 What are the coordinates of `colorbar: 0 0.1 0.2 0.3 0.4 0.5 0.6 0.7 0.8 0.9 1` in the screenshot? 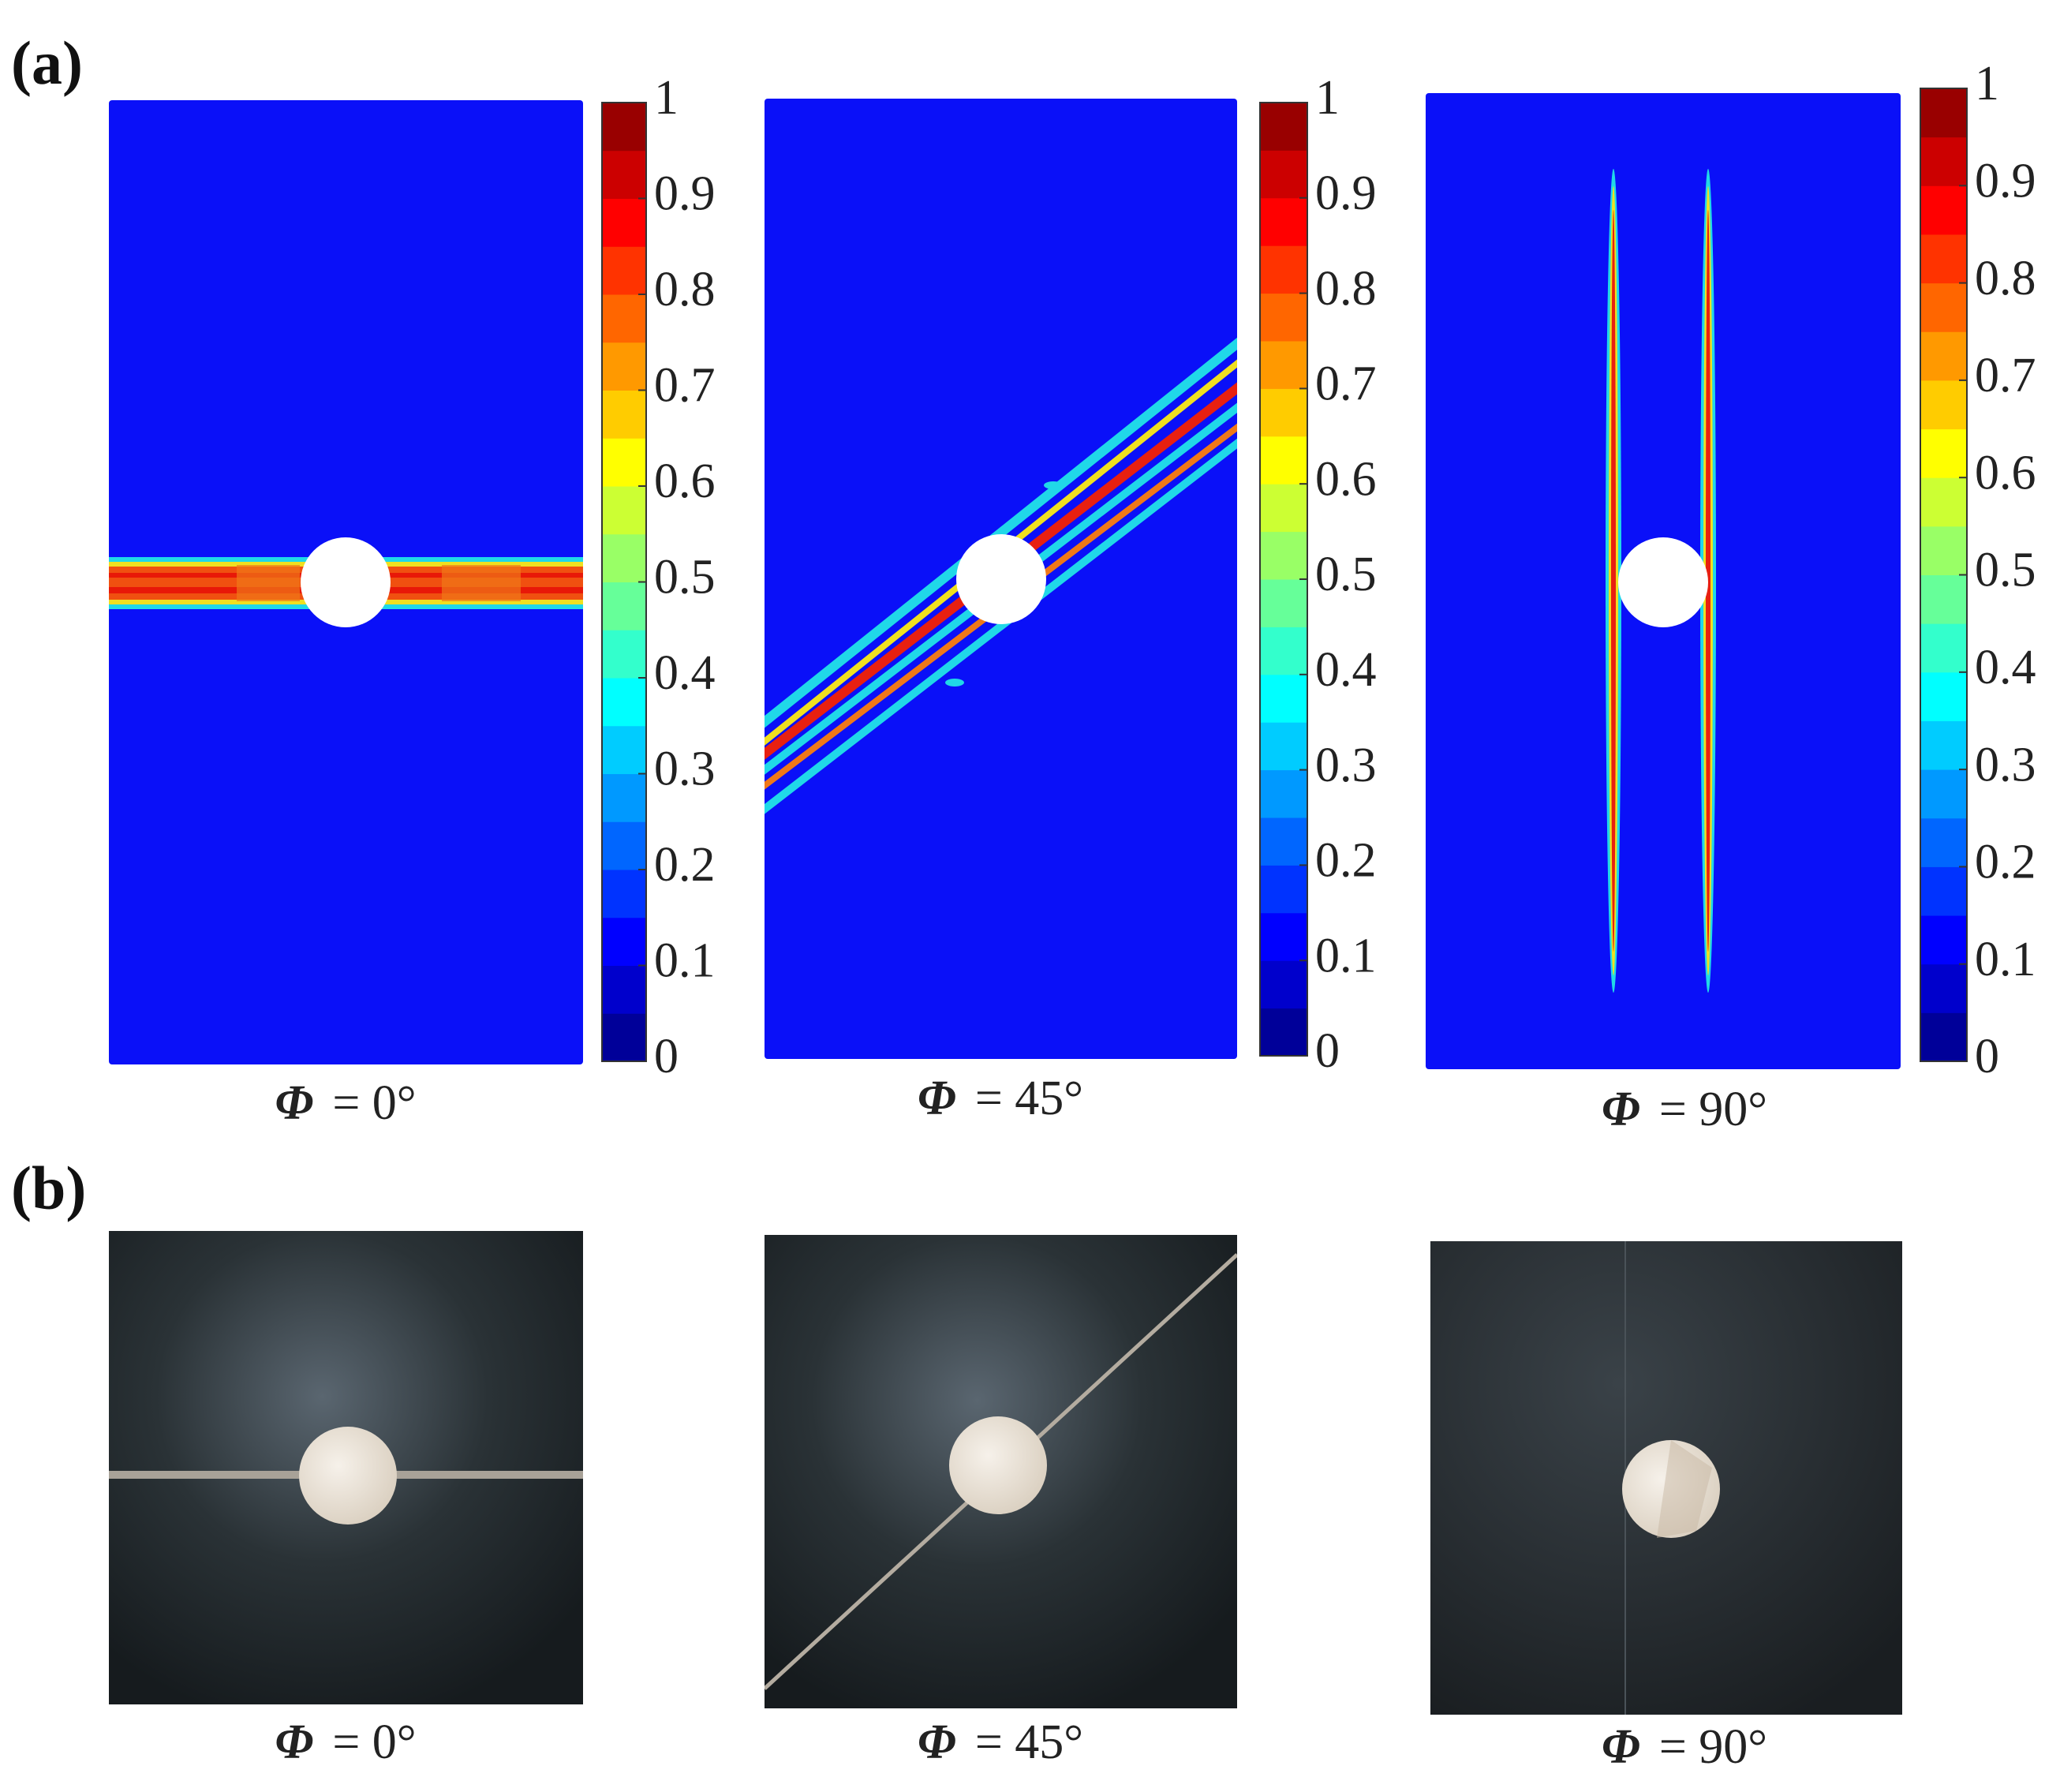 It's located at (658, 577).